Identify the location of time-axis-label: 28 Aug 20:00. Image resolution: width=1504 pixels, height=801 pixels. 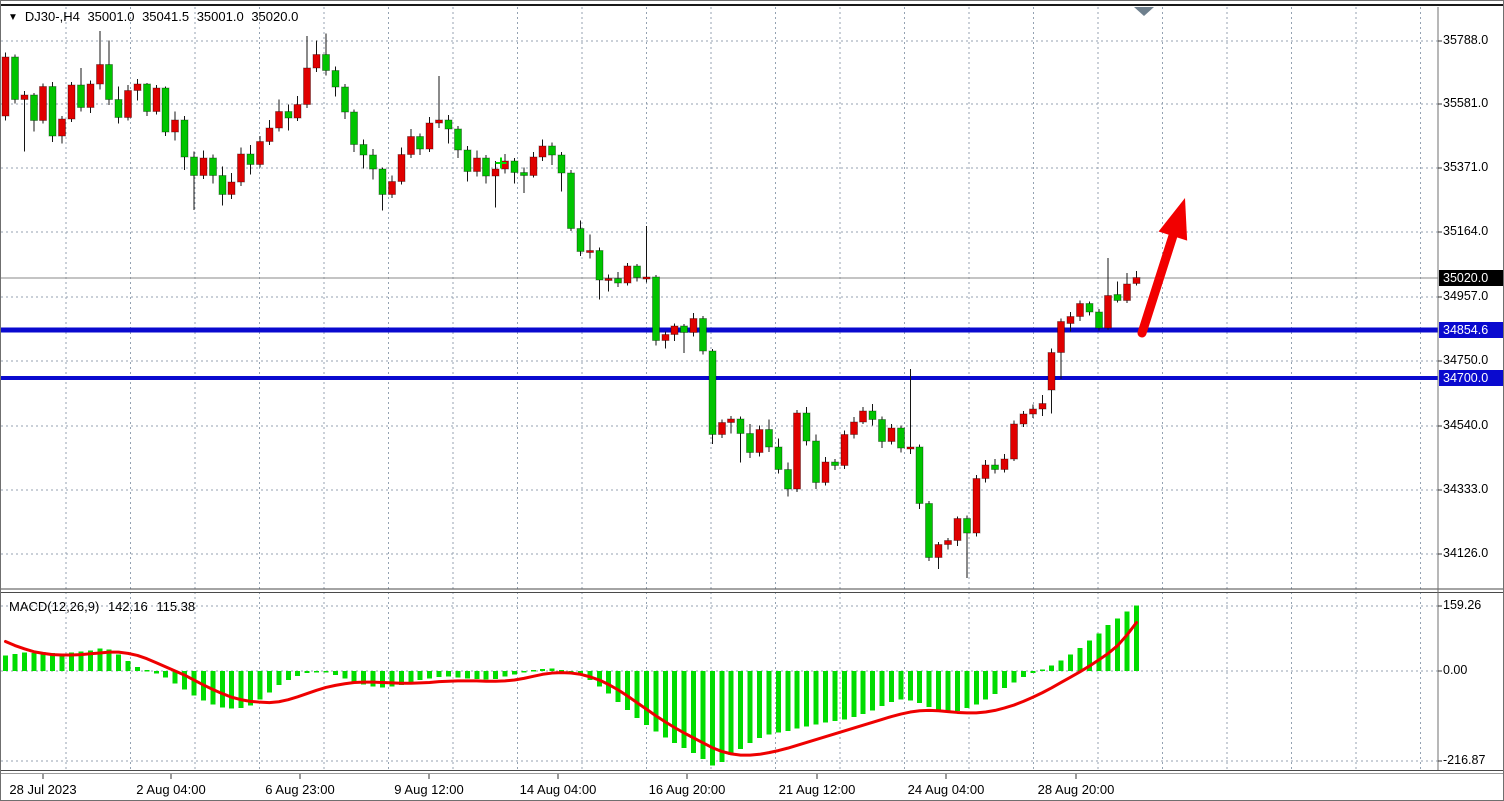
(1076, 789).